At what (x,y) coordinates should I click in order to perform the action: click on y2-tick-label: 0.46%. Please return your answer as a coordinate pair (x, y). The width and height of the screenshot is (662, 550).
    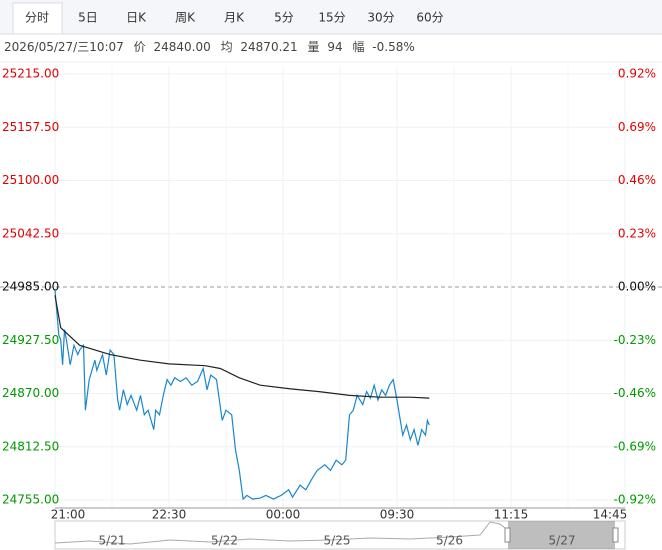
    Looking at the image, I should click on (637, 180).